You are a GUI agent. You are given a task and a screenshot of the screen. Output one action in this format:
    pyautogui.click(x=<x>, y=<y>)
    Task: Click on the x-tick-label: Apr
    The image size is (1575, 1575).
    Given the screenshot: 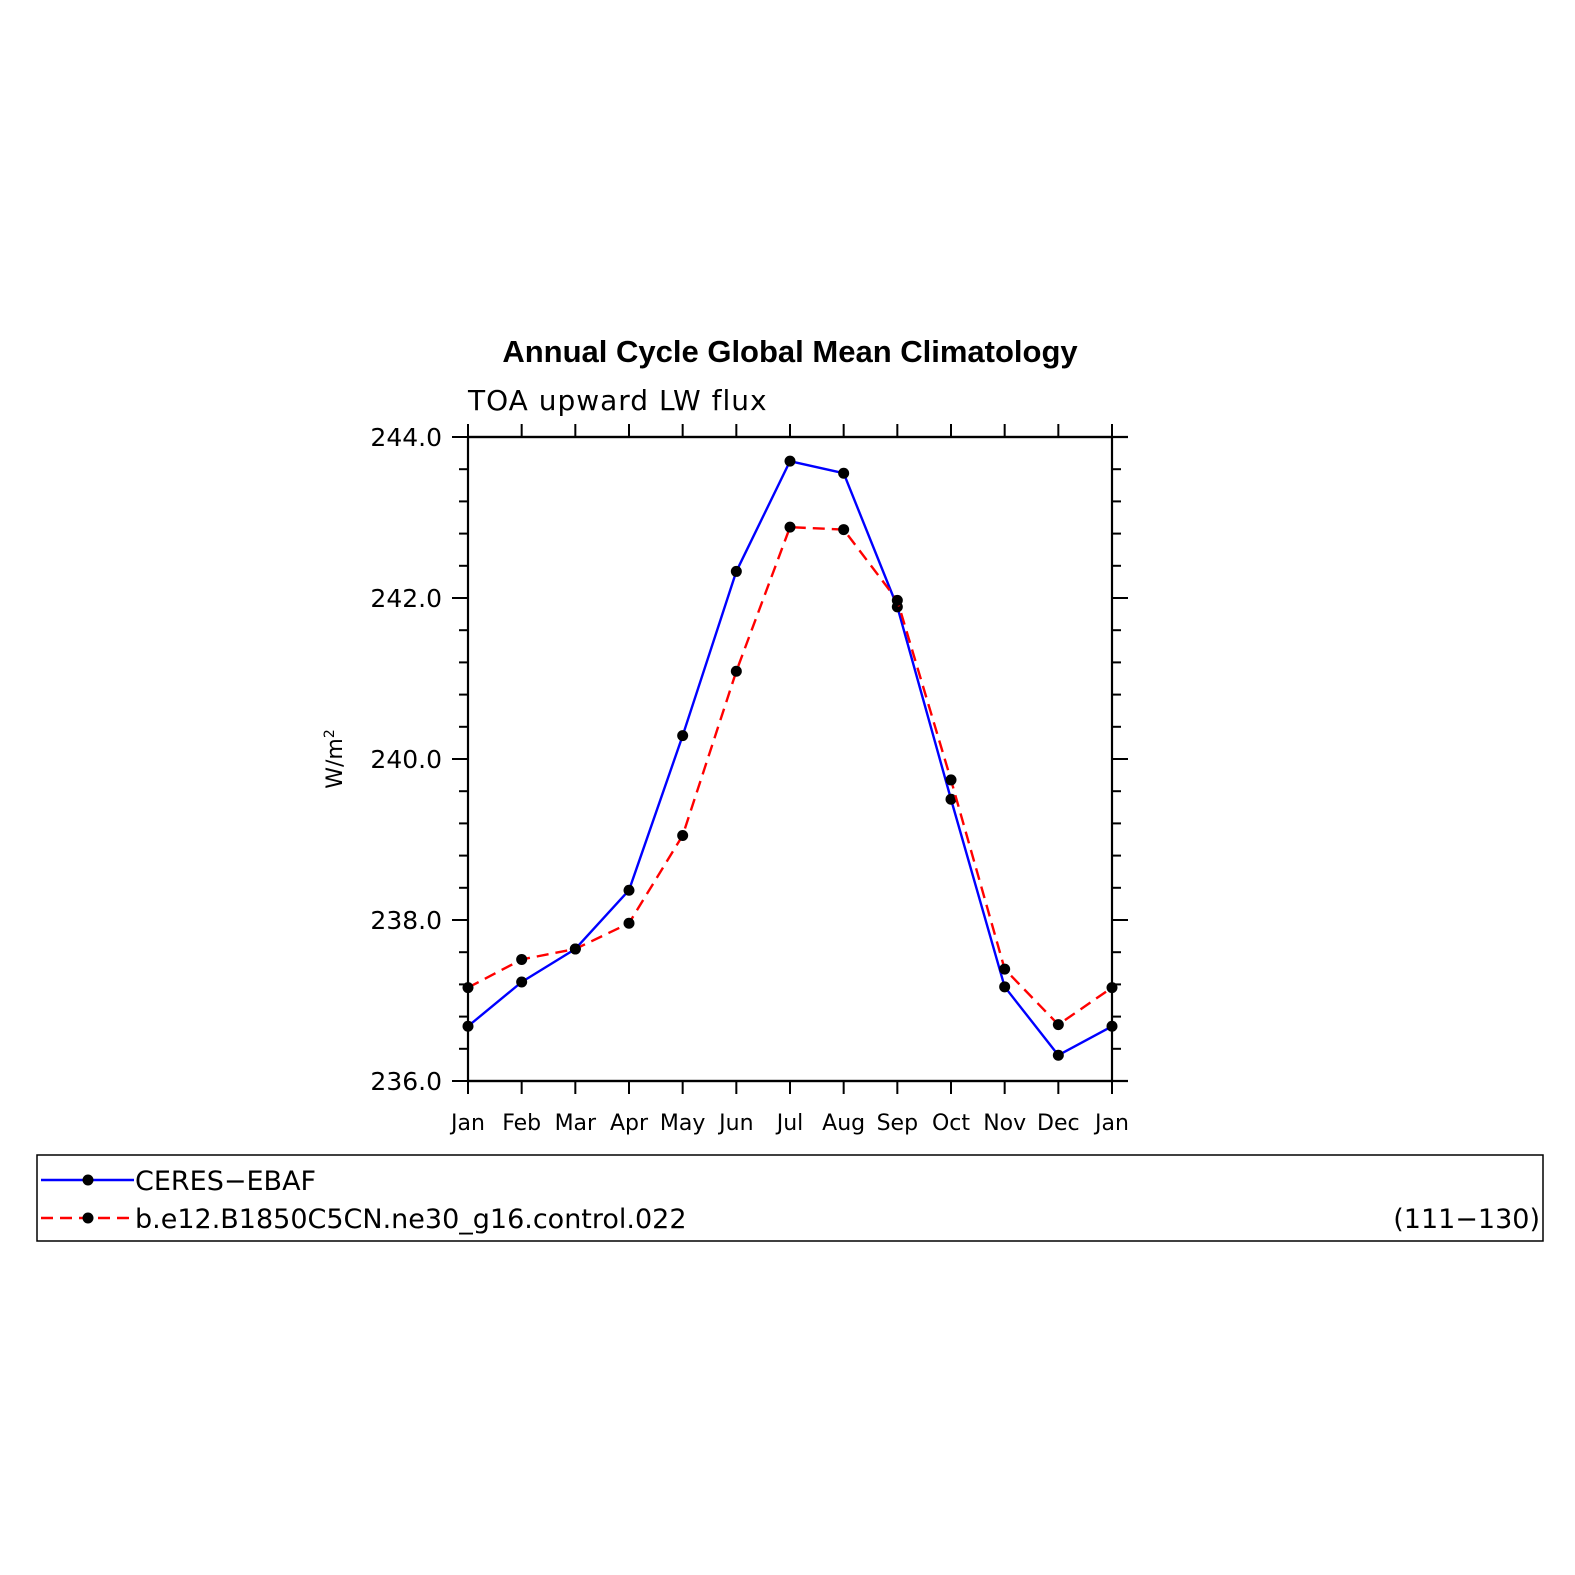 What is the action you would take?
    pyautogui.click(x=629, y=1123)
    